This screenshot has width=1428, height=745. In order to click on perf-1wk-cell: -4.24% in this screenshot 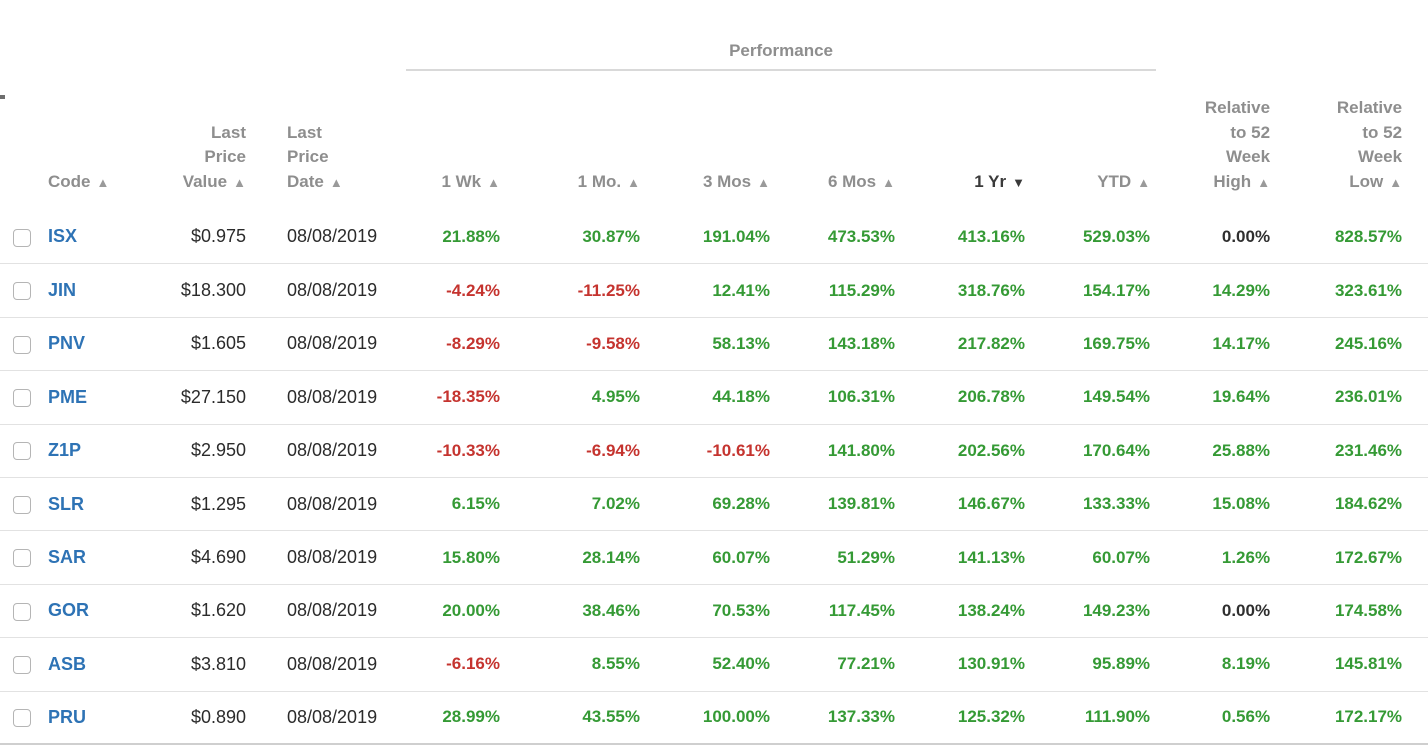, I will do `click(456, 290)`.